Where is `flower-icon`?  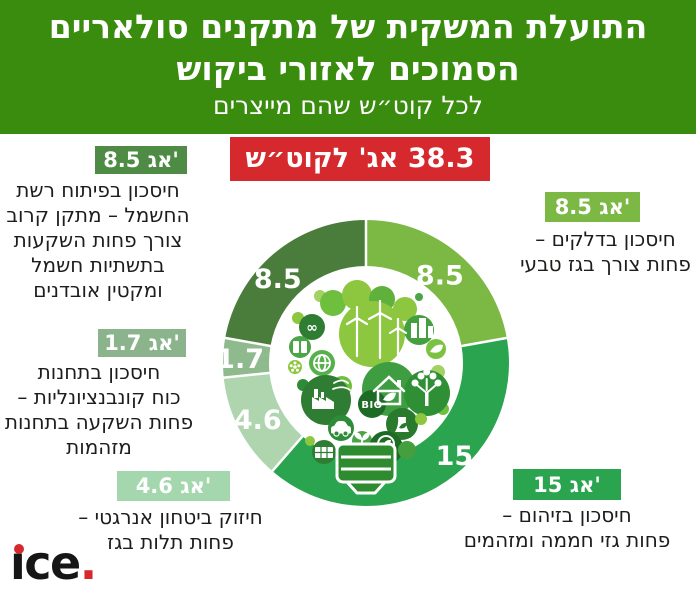 flower-icon is located at coordinates (295, 366).